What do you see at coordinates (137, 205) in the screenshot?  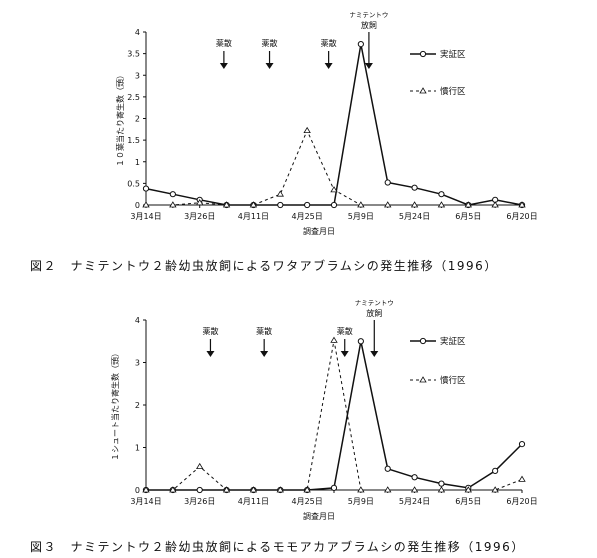 I see `chart-1-y-tick-label: 0` at bounding box center [137, 205].